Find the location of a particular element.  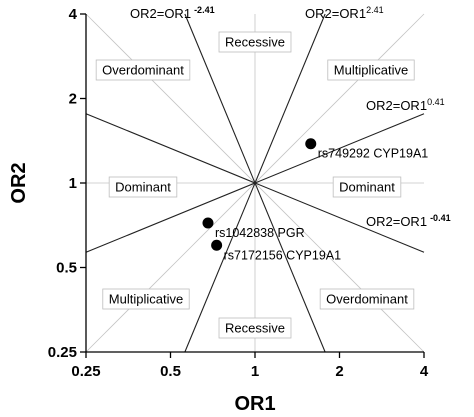

region-label-right: Dominant is located at coordinates (367, 187).